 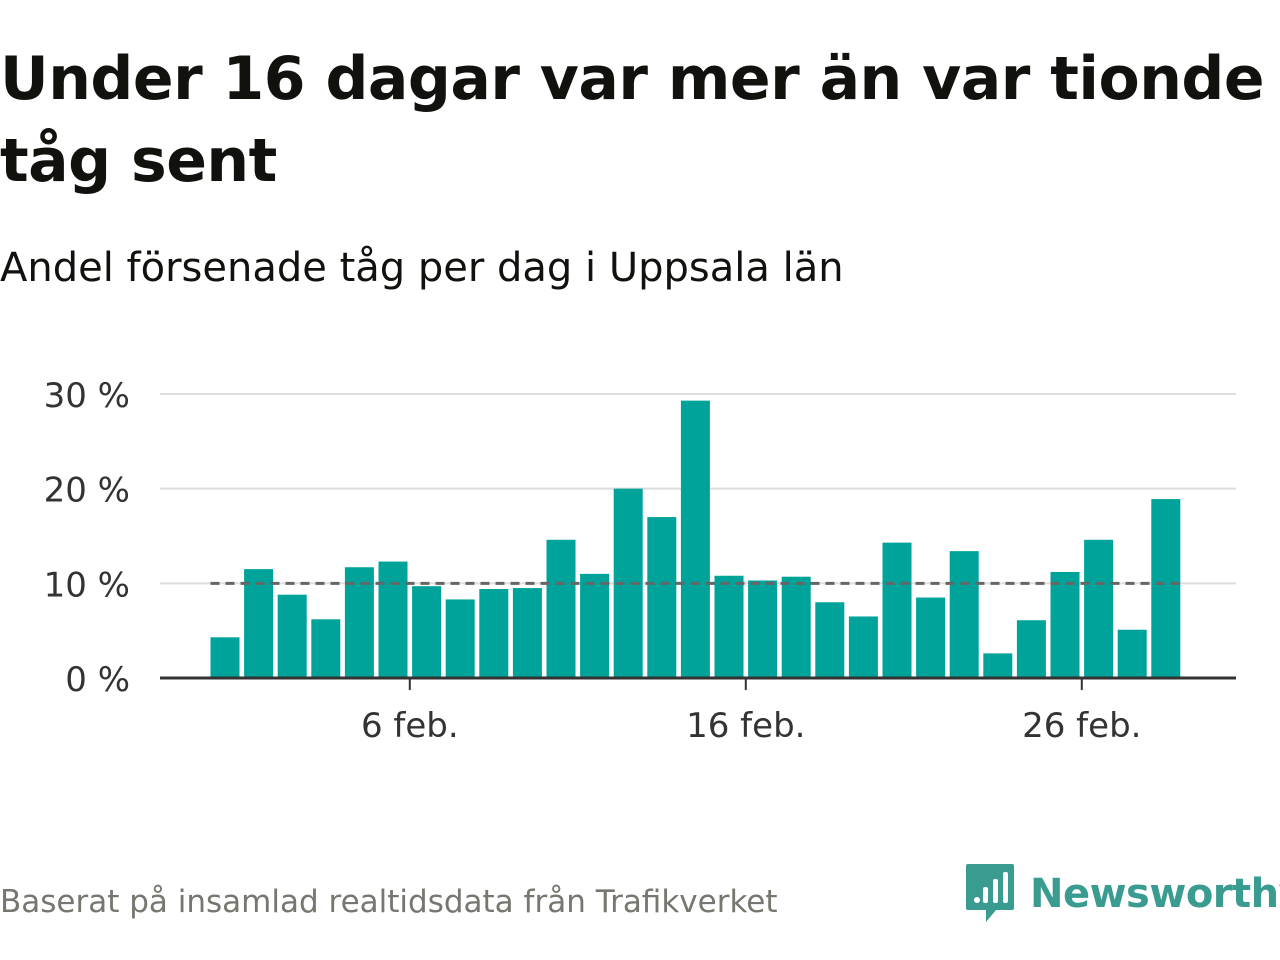 What do you see at coordinates (1081, 726) in the screenshot?
I see `x-tick-label: 26 feb.` at bounding box center [1081, 726].